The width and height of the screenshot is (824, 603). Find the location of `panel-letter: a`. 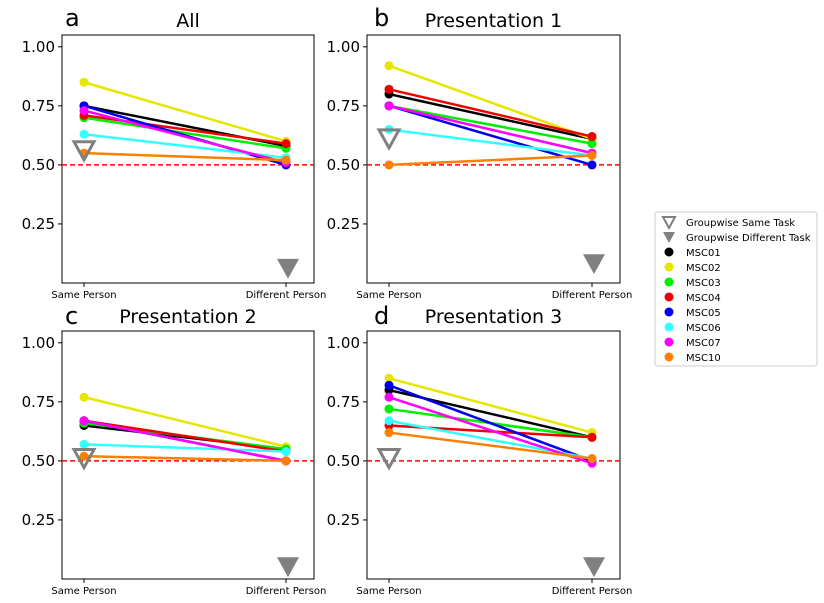

panel-letter: a is located at coordinates (72, 18).